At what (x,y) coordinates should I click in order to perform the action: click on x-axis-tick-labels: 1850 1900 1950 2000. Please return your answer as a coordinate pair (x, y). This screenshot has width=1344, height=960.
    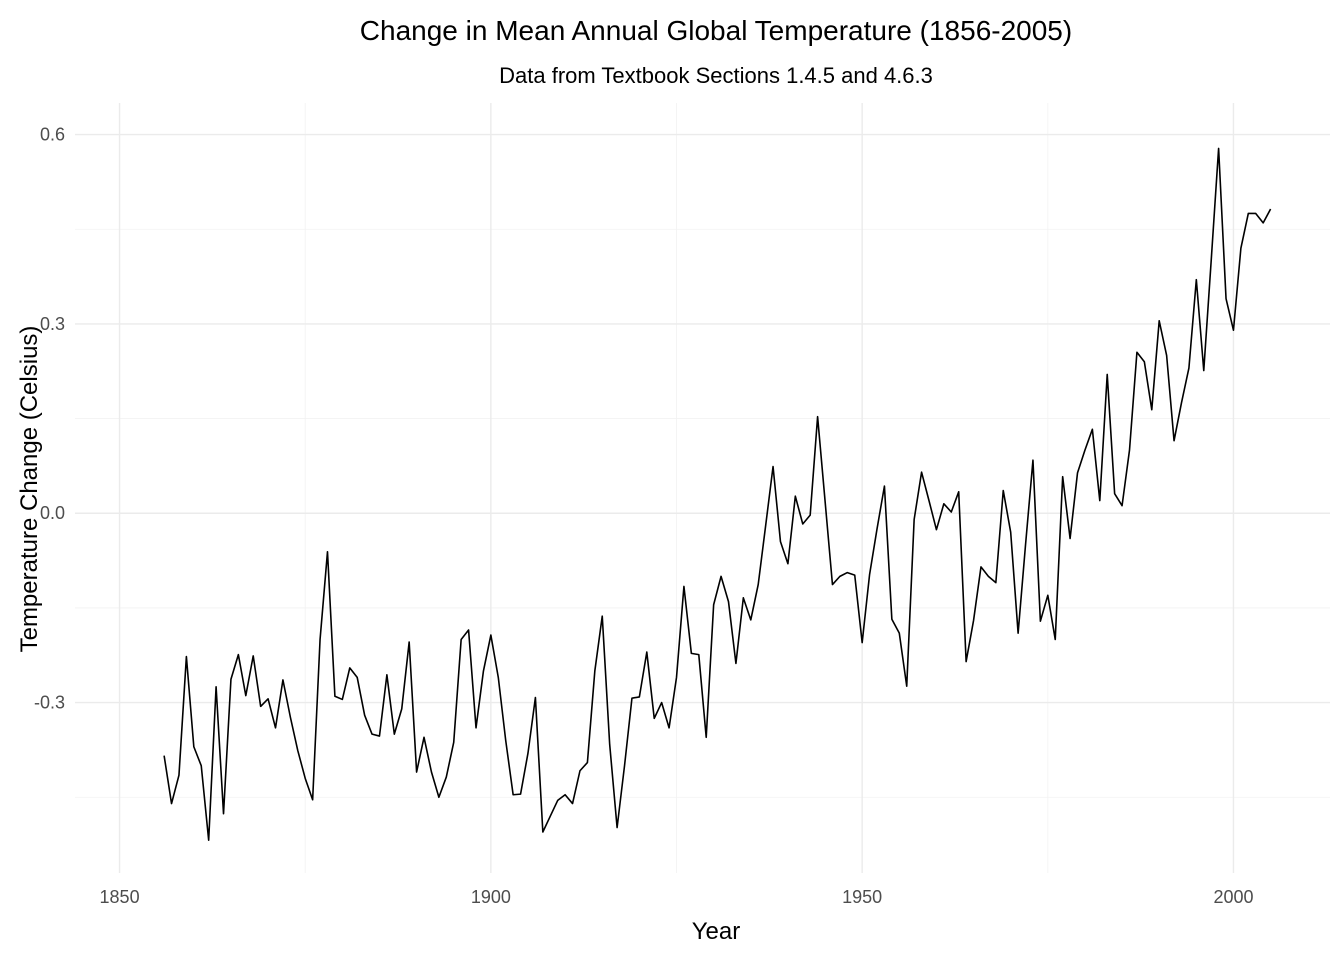
    Looking at the image, I should click on (677, 897).